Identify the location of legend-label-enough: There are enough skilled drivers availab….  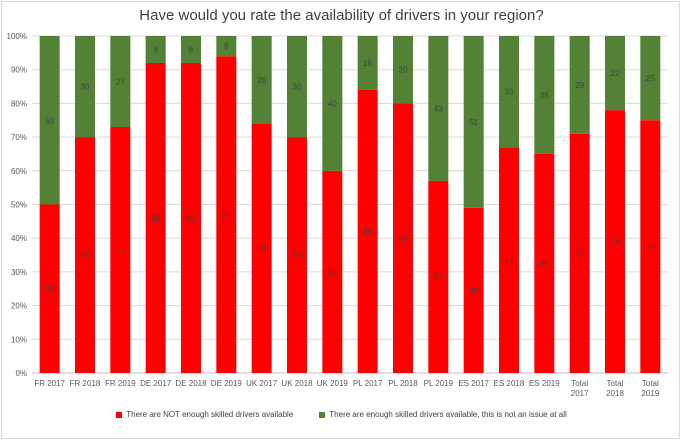
(448, 414).